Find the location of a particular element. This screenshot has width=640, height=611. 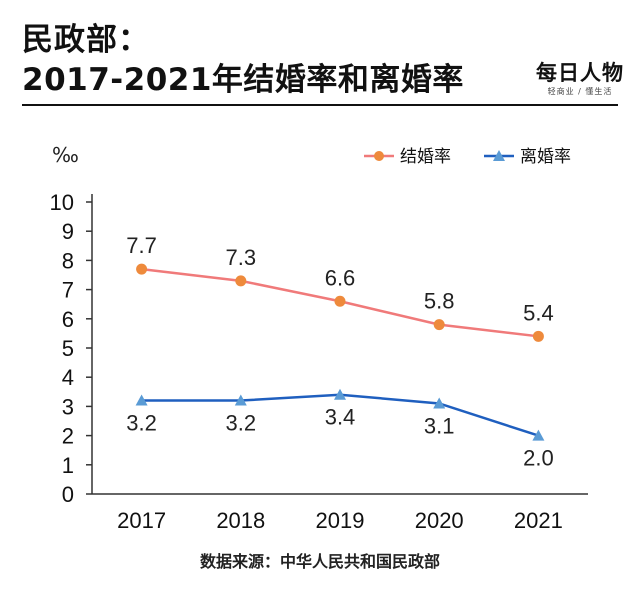

title-block: 民政部： 2017-2021年结婚率和离婚率 is located at coordinates (243, 60).